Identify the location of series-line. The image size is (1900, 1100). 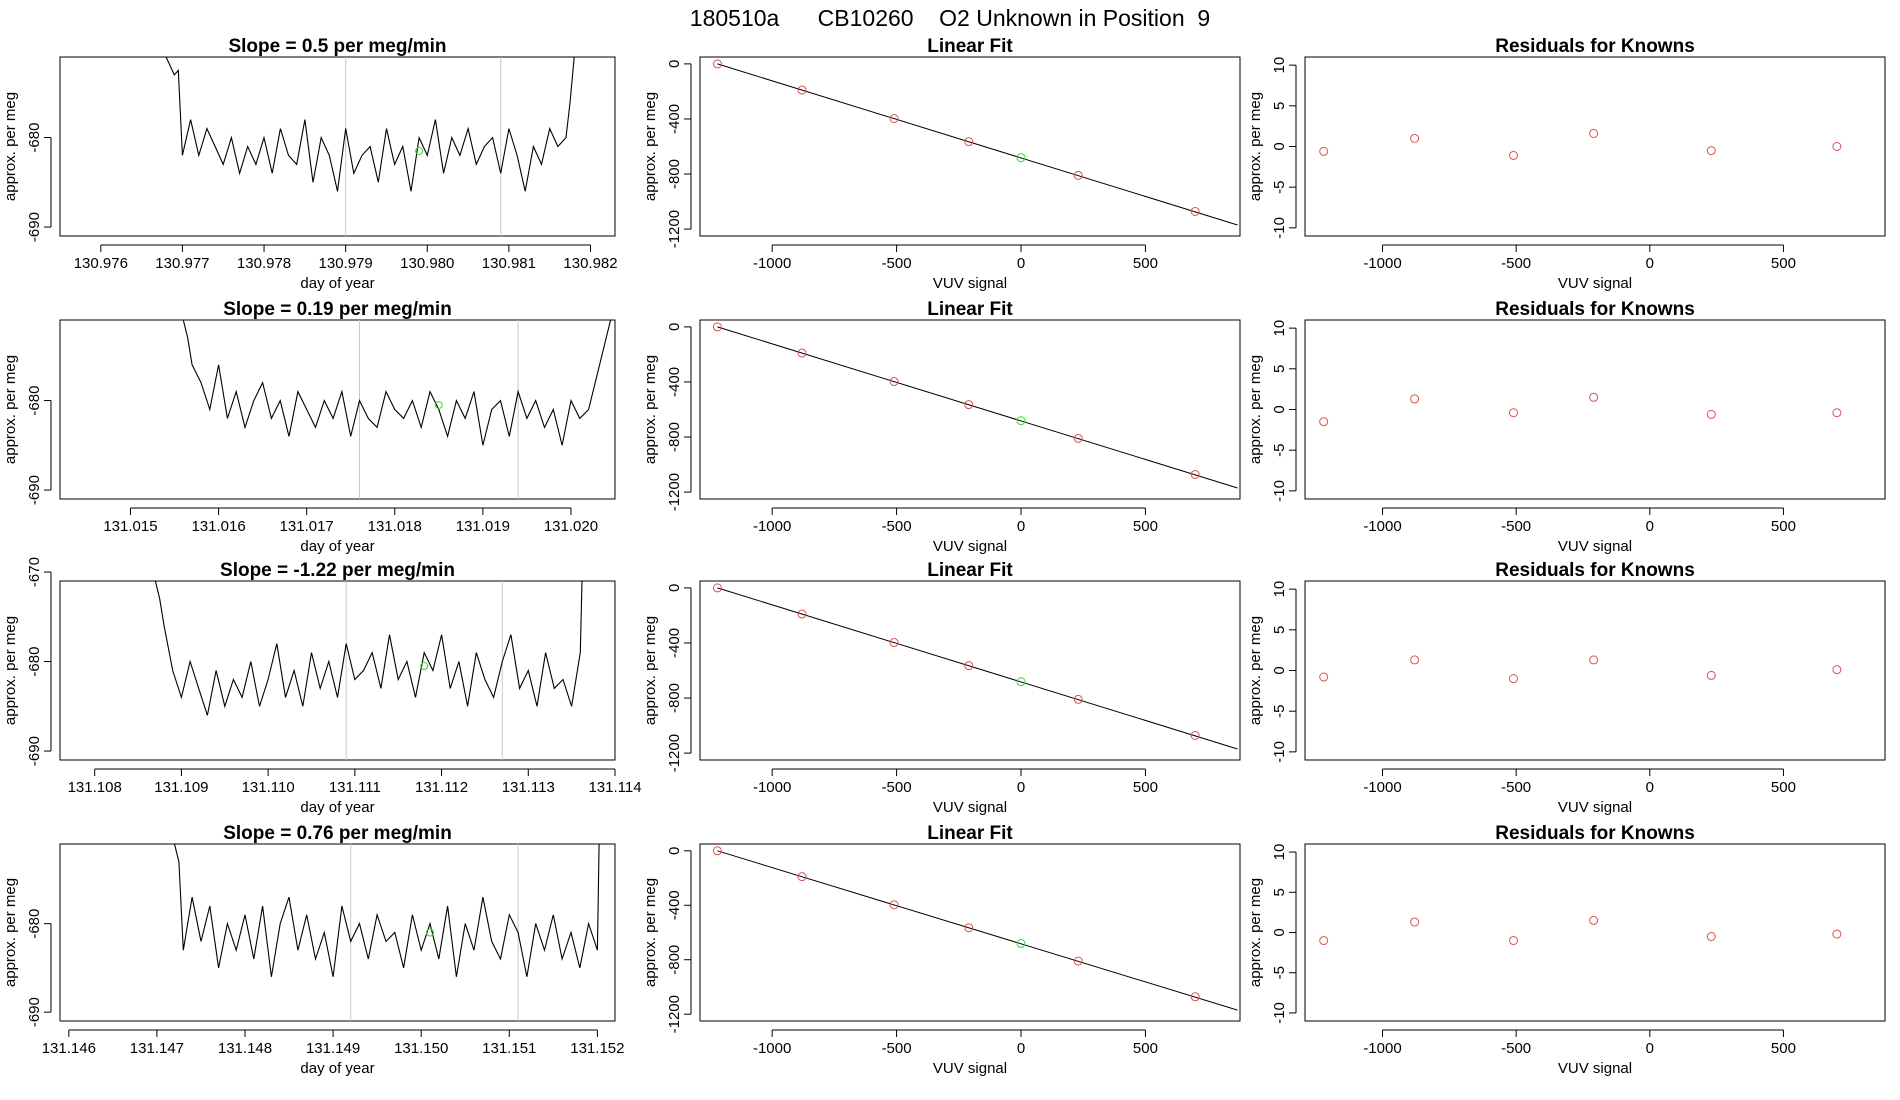
(370, 124).